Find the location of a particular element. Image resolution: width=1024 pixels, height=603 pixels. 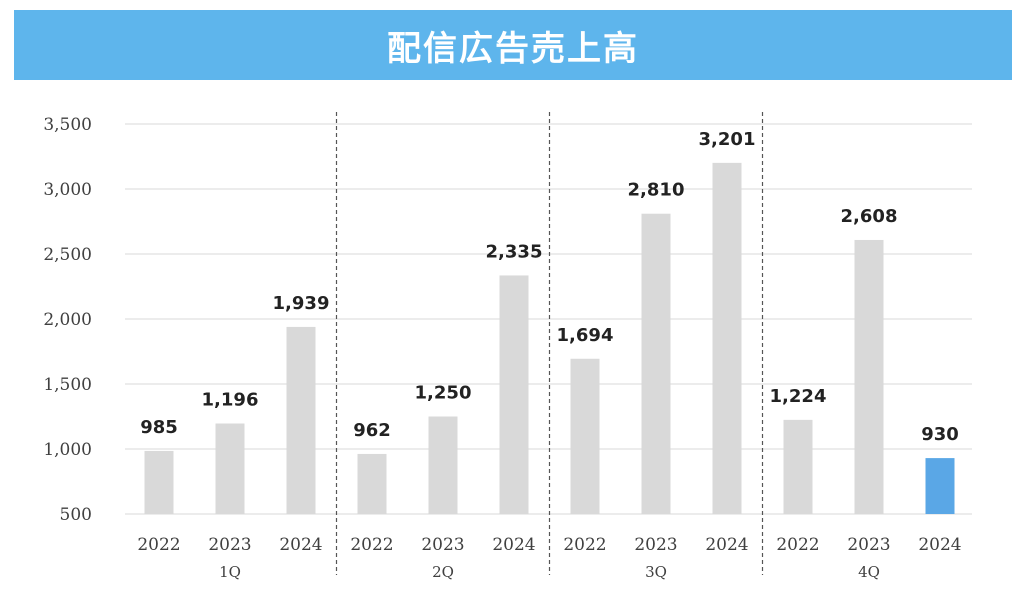

data-label: 3,201 is located at coordinates (727, 139).